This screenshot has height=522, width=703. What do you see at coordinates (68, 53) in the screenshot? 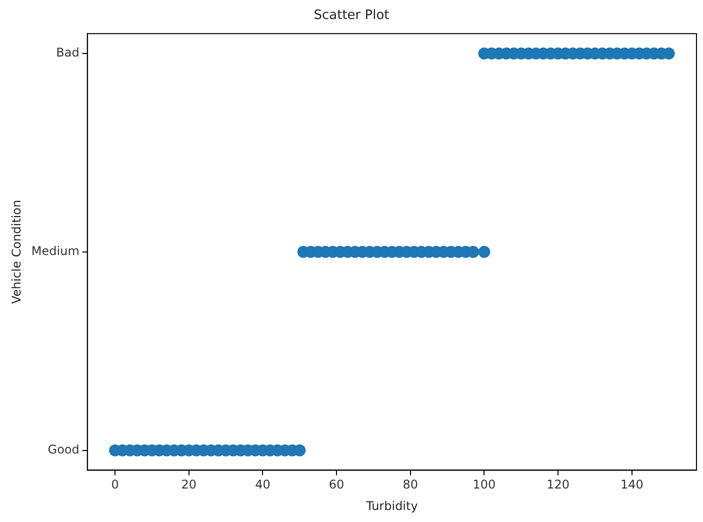
I see `y-tick-label: Bad` at bounding box center [68, 53].